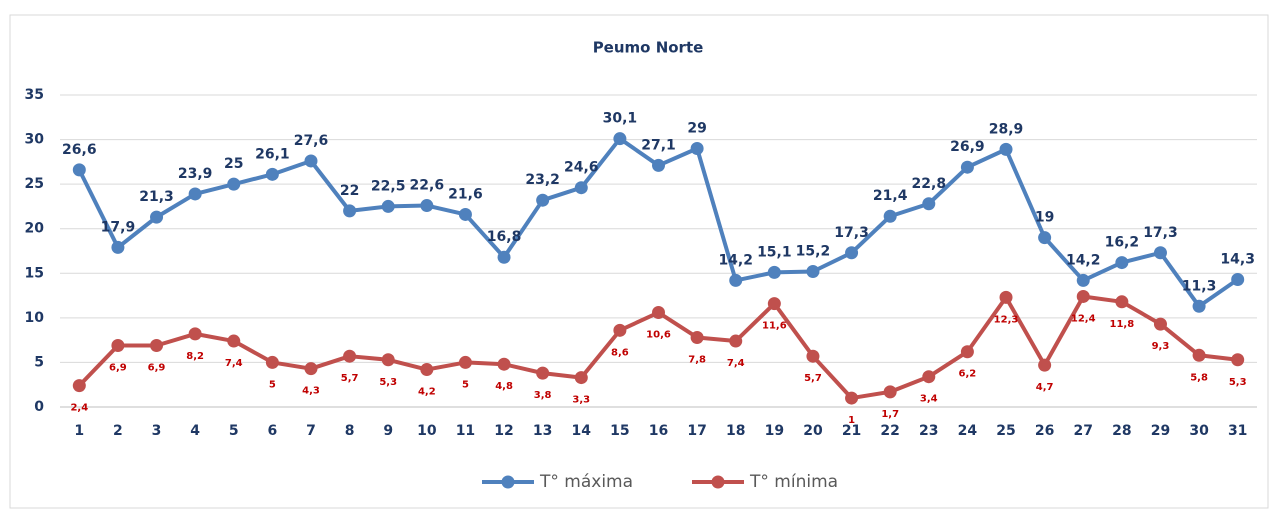 The width and height of the screenshot is (1278, 513). Describe the element at coordinates (195, 356) in the screenshot. I see `data-label: 8,2` at that location.